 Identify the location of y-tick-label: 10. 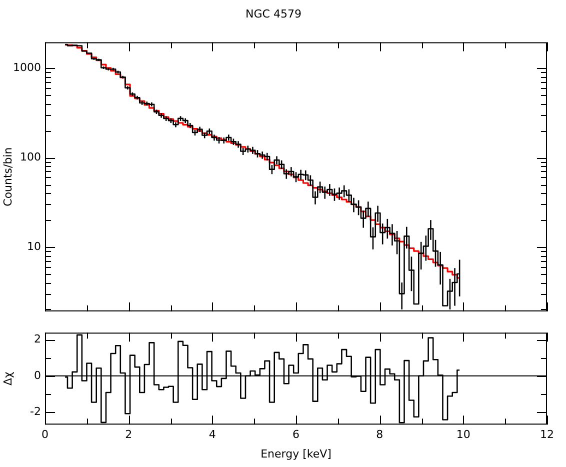
(34, 246).